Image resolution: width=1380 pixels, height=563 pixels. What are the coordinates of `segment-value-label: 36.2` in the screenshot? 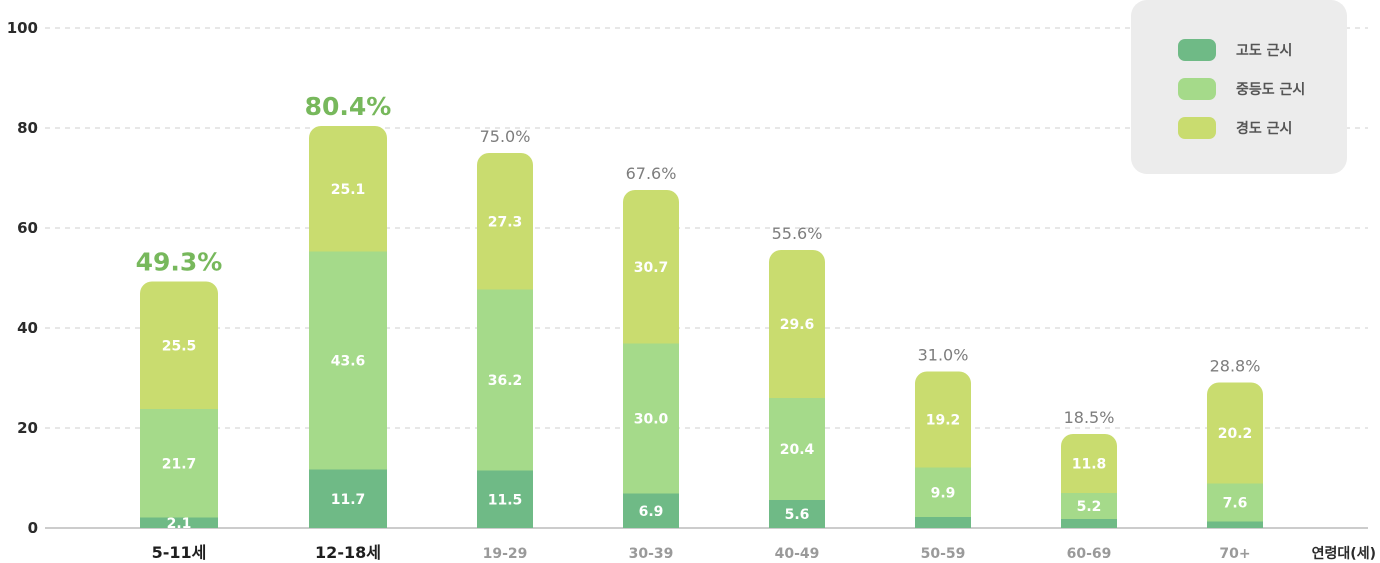 It's located at (505, 381).